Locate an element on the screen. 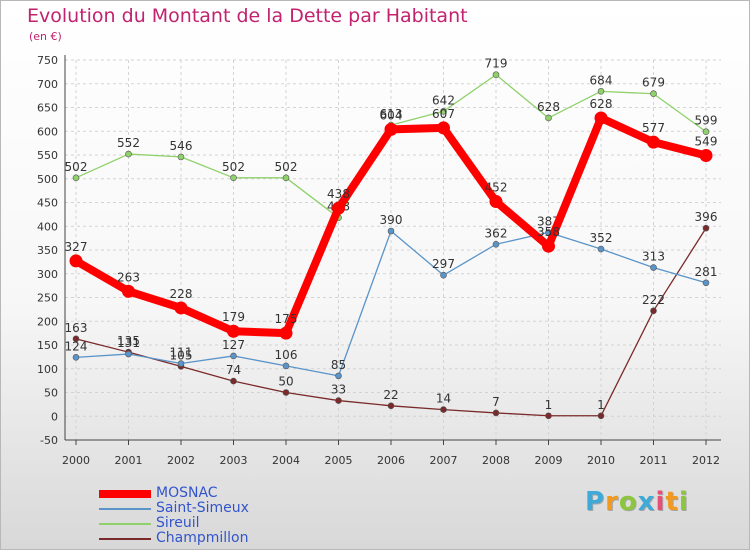 This screenshot has width=750, height=550. data-label: 263 is located at coordinates (128, 277).